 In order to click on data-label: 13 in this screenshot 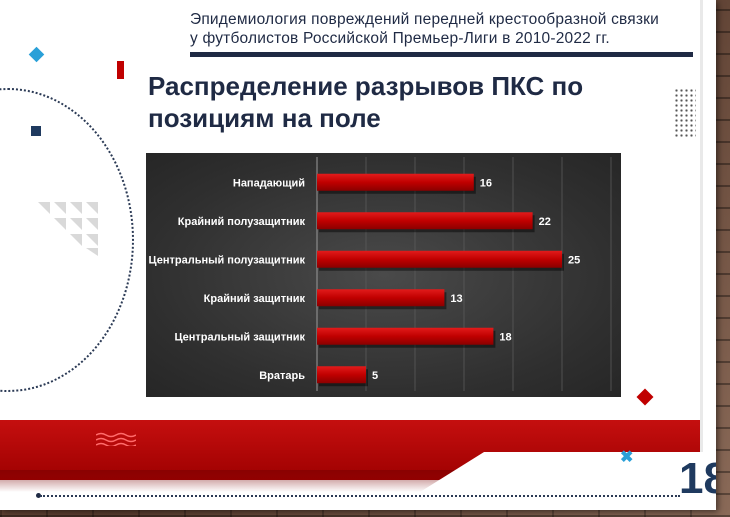, I will do `click(456, 299)`.